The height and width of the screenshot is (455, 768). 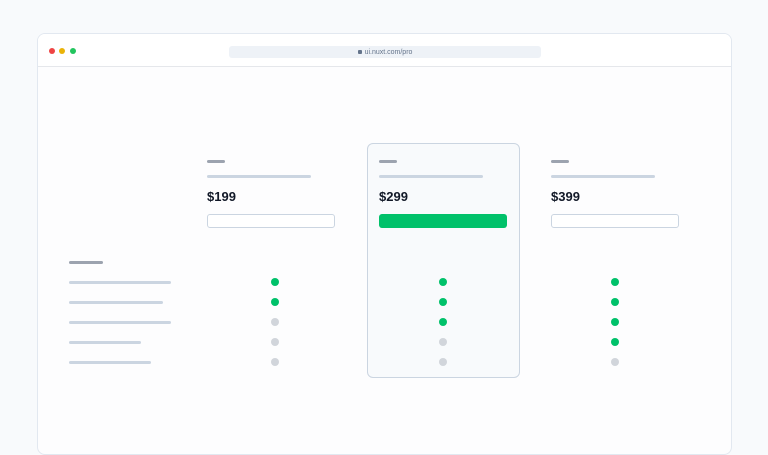 I want to click on plan-price: $399, so click(x=565, y=196).